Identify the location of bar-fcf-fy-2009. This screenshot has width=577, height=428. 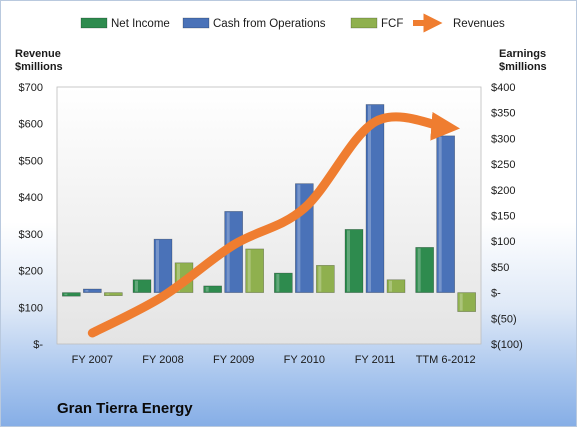
(254, 270).